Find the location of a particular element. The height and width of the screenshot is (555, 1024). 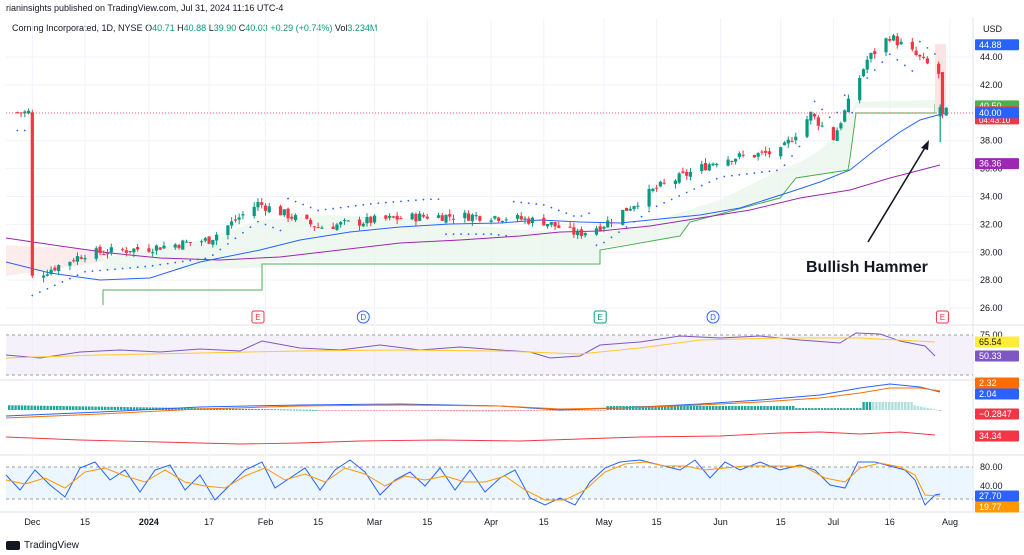

macd-signal-line is located at coordinates (473, 403).